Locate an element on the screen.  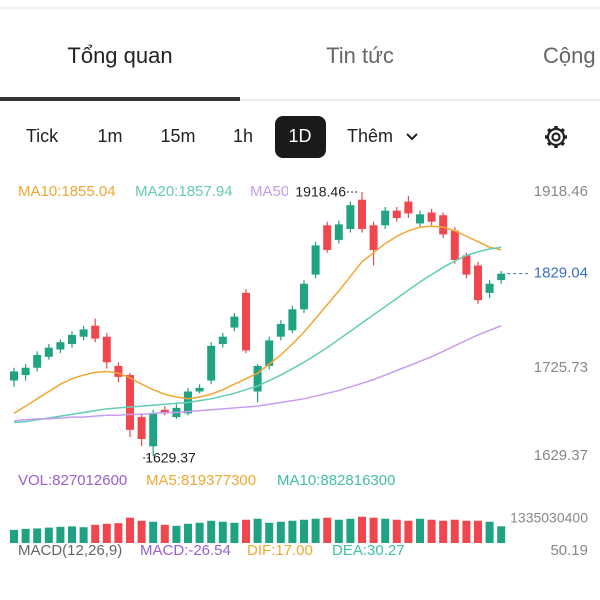
interval-selected-bg is located at coordinates (300, 137).